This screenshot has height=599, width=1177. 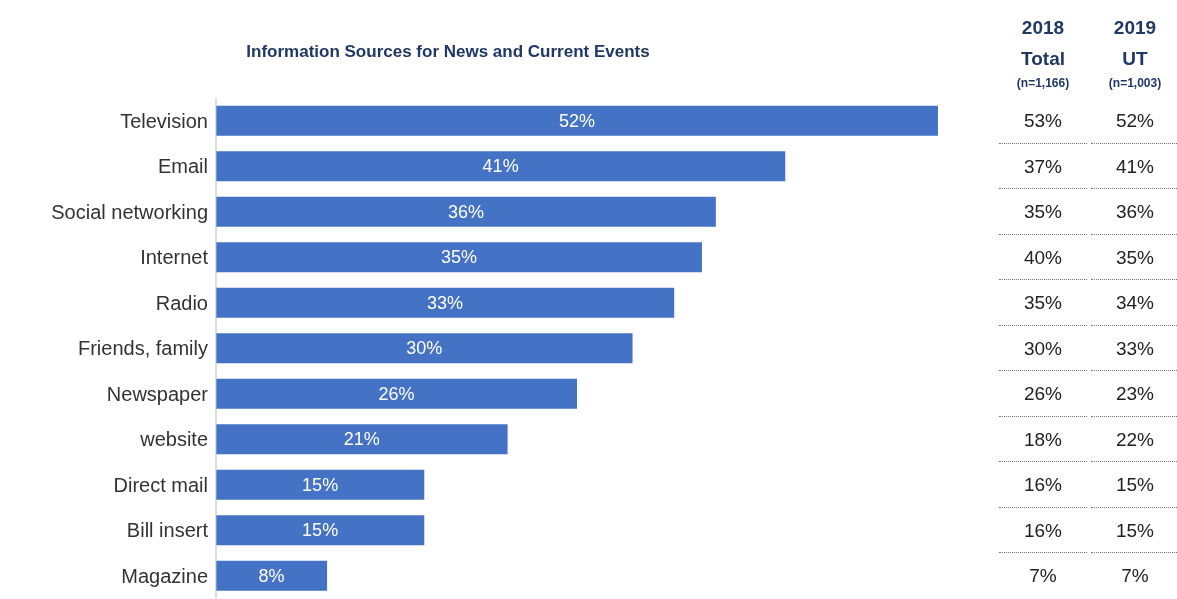 I want to click on data-label: 33%, so click(x=445, y=302).